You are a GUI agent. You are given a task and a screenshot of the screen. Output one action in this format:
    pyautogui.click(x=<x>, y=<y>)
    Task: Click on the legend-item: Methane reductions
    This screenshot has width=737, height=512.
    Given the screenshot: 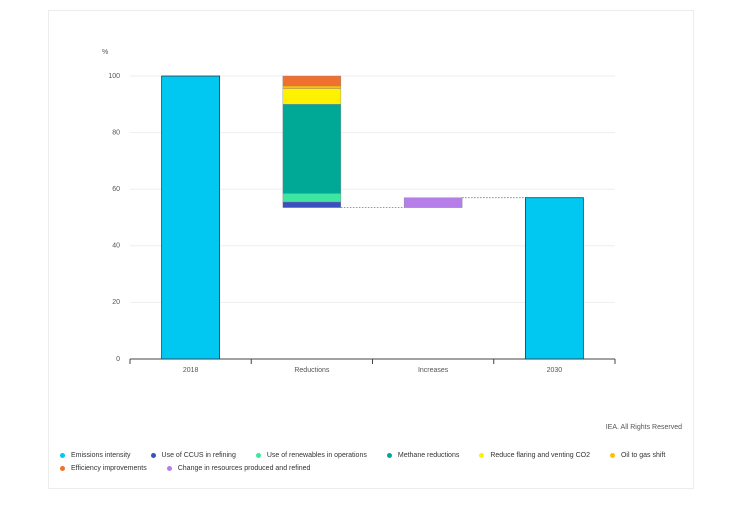 What is the action you would take?
    pyautogui.click(x=423, y=455)
    